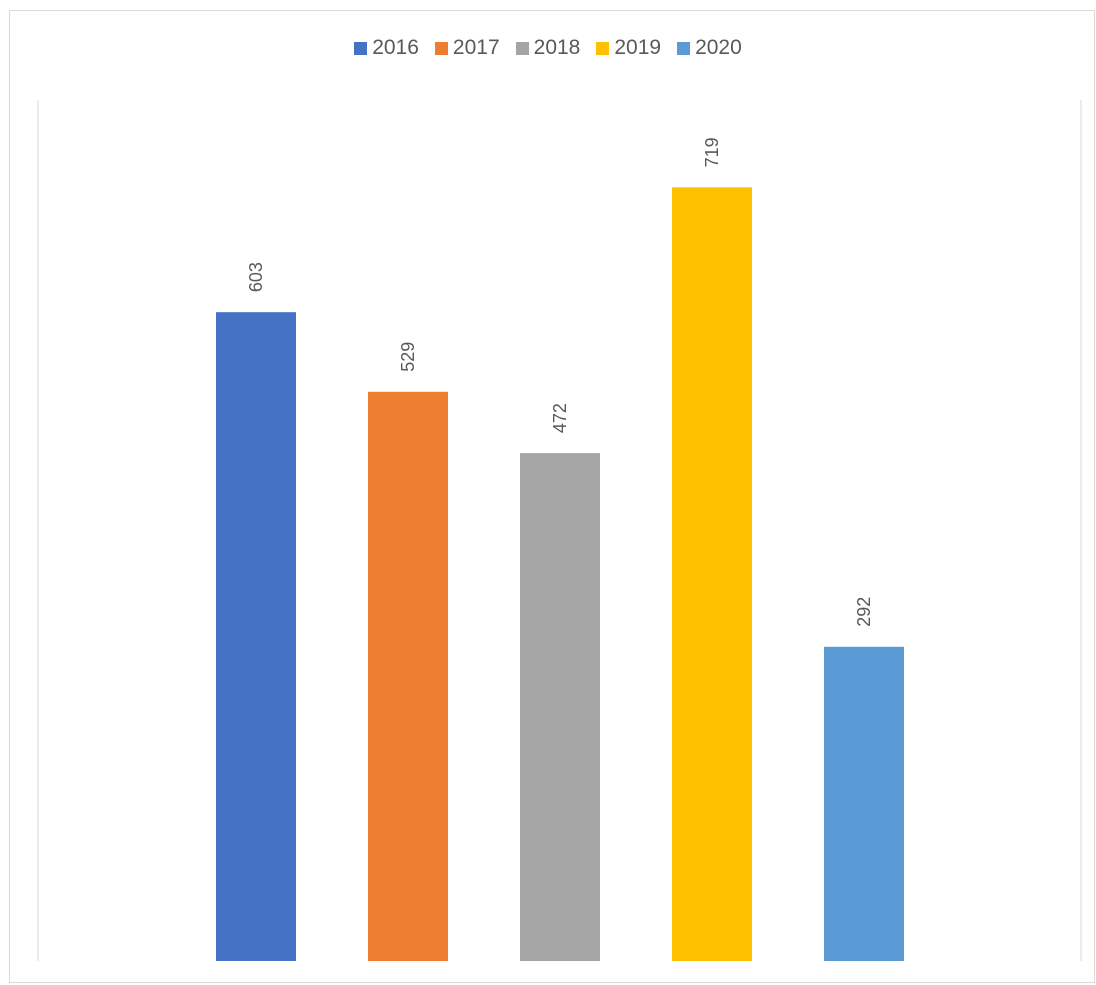 Image resolution: width=1096 pixels, height=985 pixels. Describe the element at coordinates (718, 47) in the screenshot. I see `legend-label-2020: 2020` at that location.